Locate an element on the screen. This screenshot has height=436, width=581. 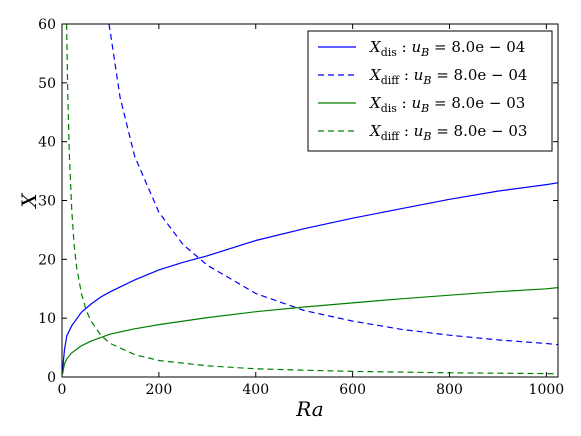
legend-label-4: Xdiff : uB = 8.0e − 03 is located at coordinates (448, 132).